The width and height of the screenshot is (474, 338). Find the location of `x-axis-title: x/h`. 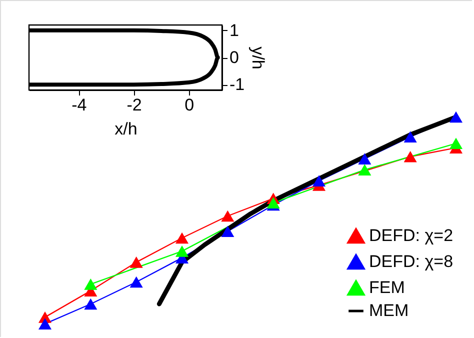

x-axis-title: x/h is located at coordinates (126, 129).